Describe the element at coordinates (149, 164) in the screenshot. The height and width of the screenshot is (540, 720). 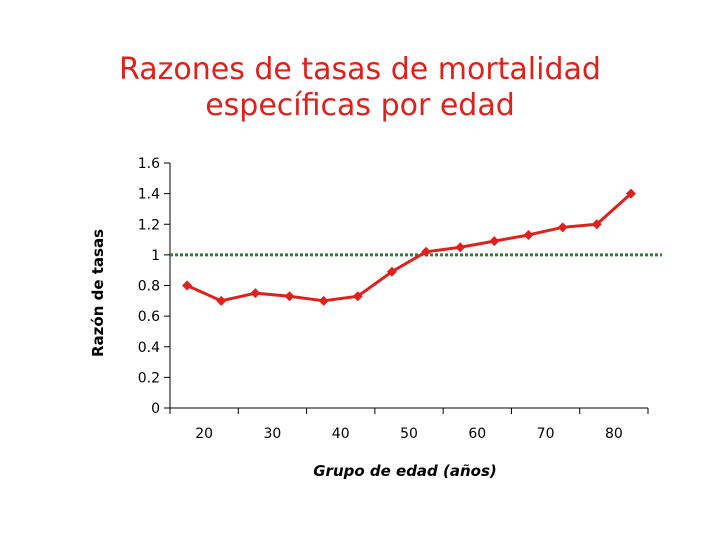
I see `y-tick-label: 1.6` at that location.